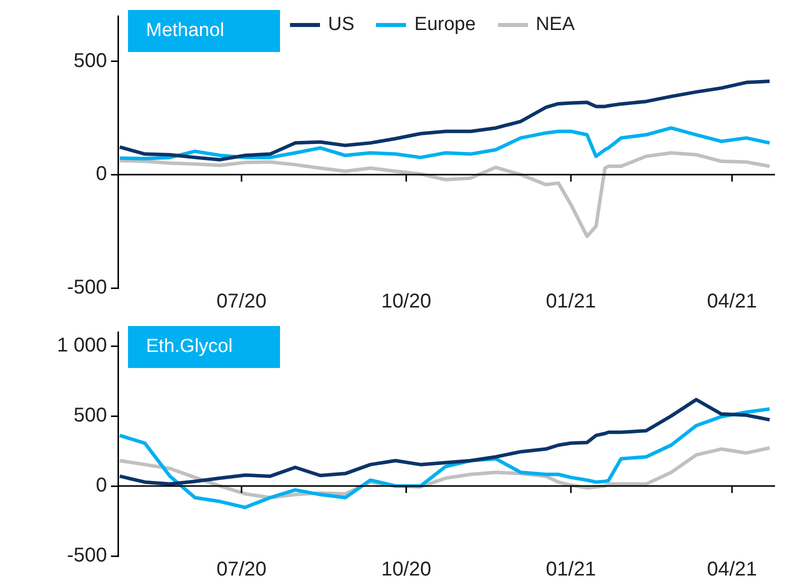 The height and width of the screenshot is (584, 793). What do you see at coordinates (189, 347) in the screenshot?
I see `chart-title: Eth.Glycol` at bounding box center [189, 347].